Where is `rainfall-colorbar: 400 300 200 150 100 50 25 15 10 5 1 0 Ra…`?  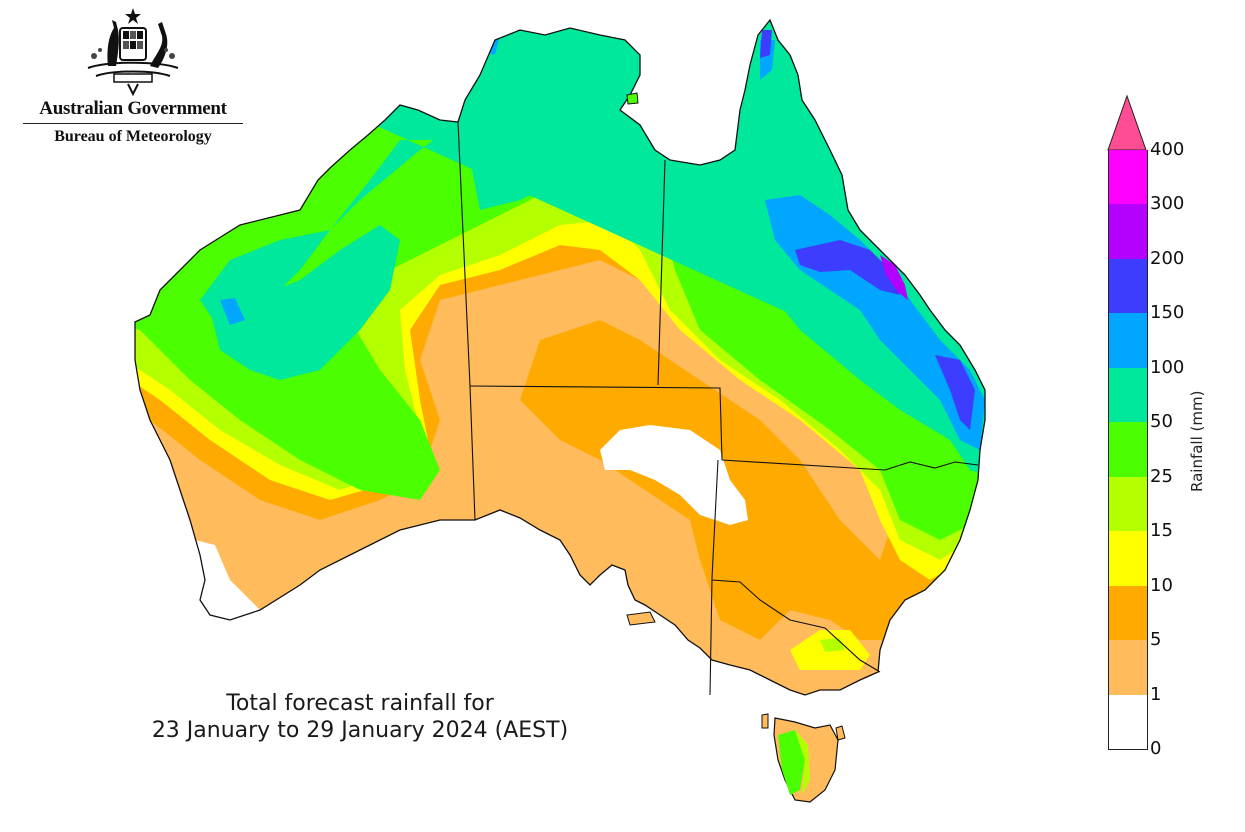 rainfall-colorbar: 400 300 200 150 100 50 25 15 10 5 1 0 Ra… is located at coordinates (1172, 430).